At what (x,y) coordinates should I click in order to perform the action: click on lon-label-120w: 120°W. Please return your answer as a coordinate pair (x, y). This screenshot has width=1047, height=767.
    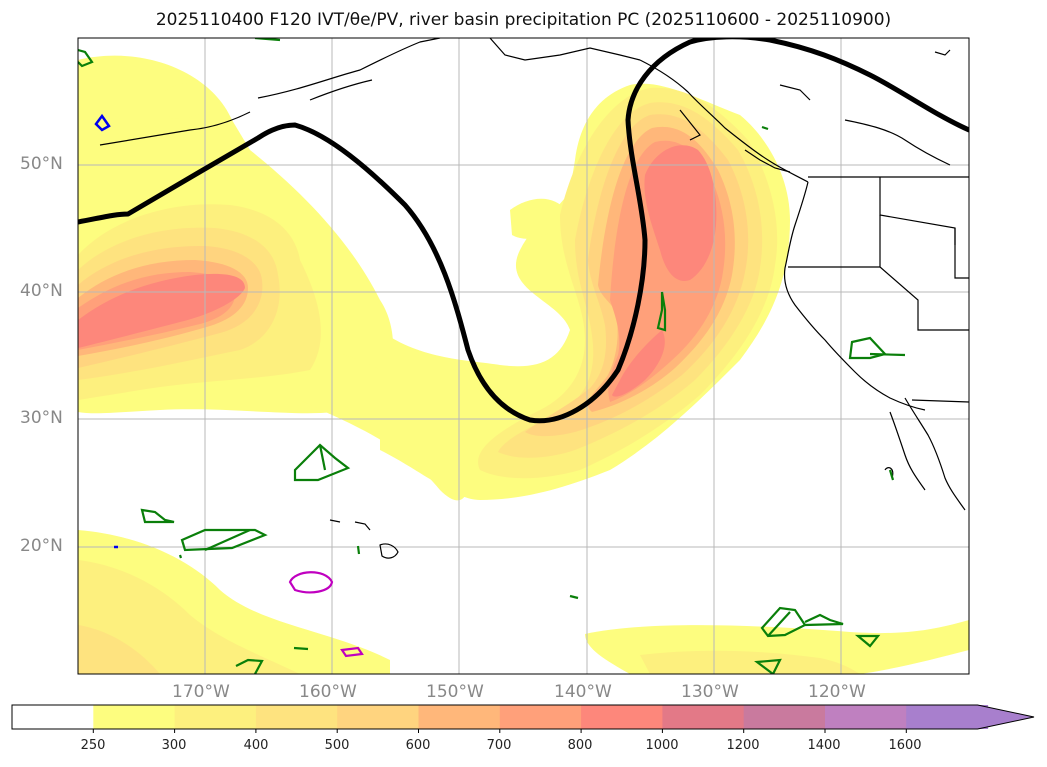
    Looking at the image, I should click on (837, 692).